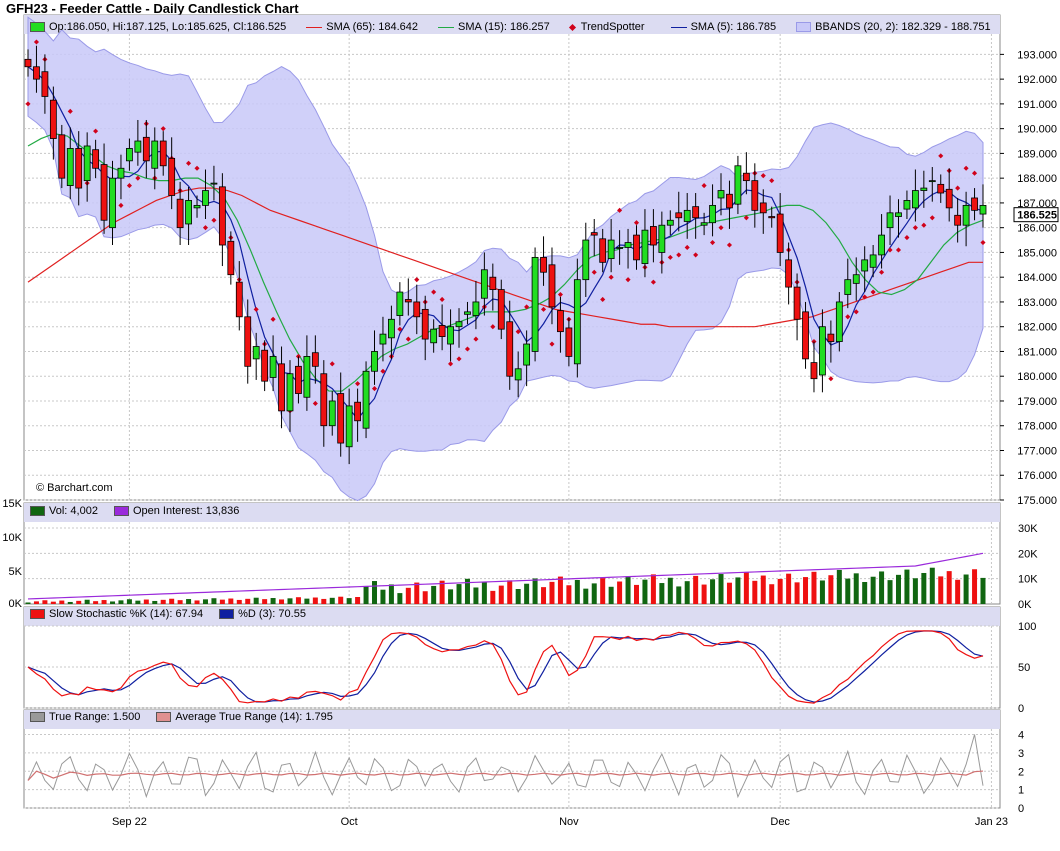  Describe the element at coordinates (74, 488) in the screenshot. I see `watermark: © Barchart.com` at that location.